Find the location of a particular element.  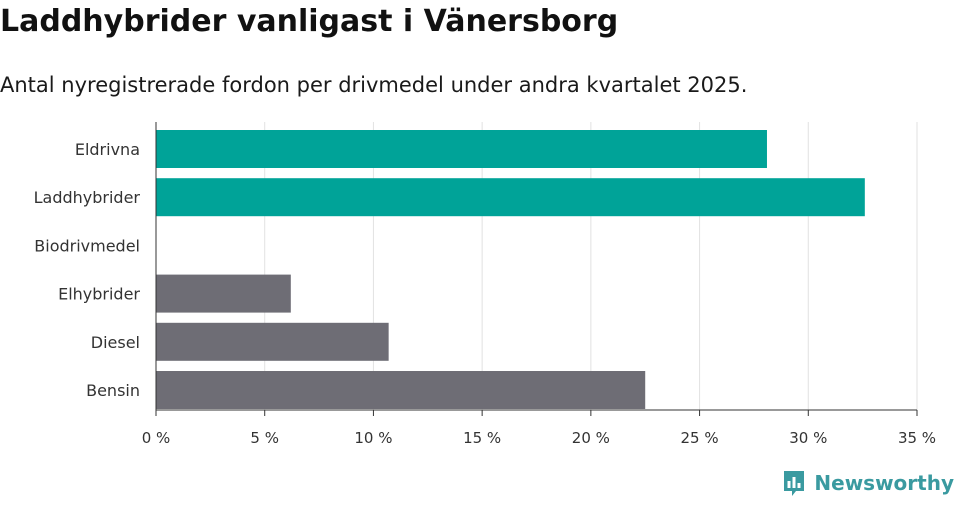

brand-logo: Newsworthy is located at coordinates (868, 483).